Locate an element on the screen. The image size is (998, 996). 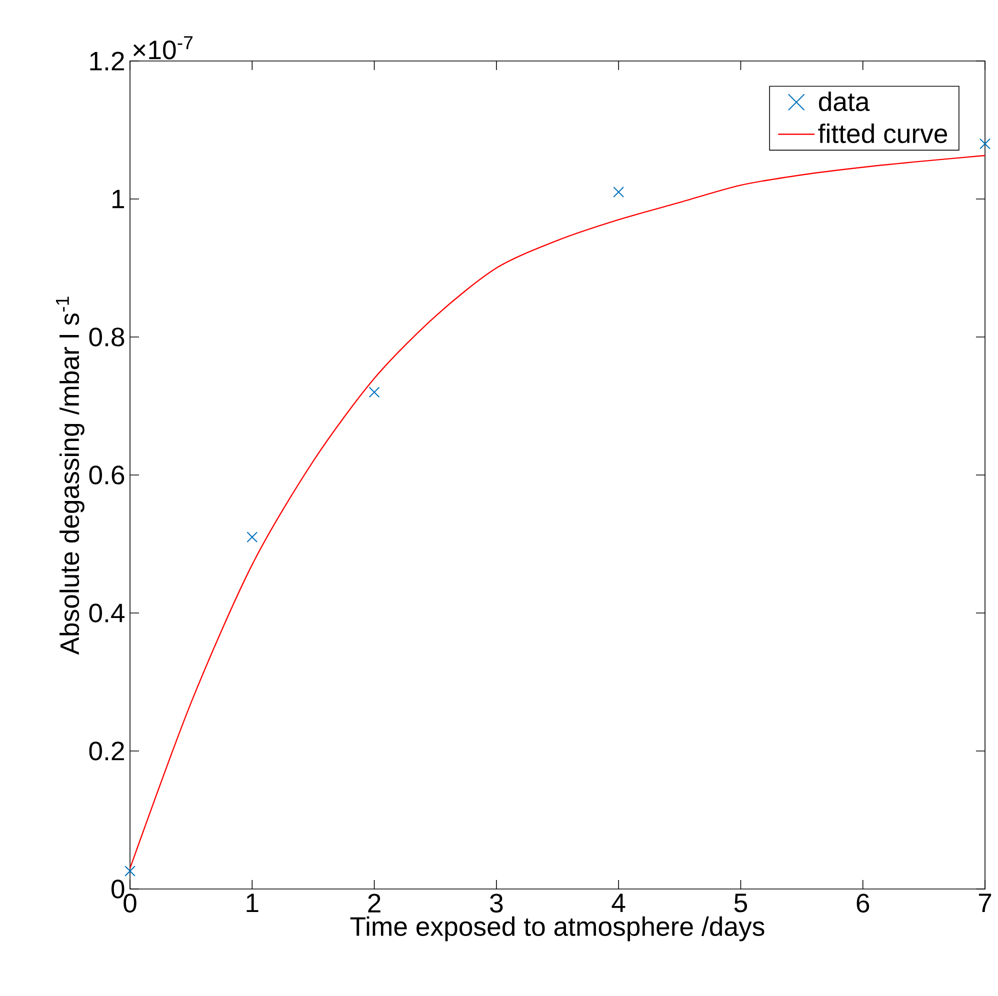
y-tick-label: 0.4 is located at coordinates (107, 613).